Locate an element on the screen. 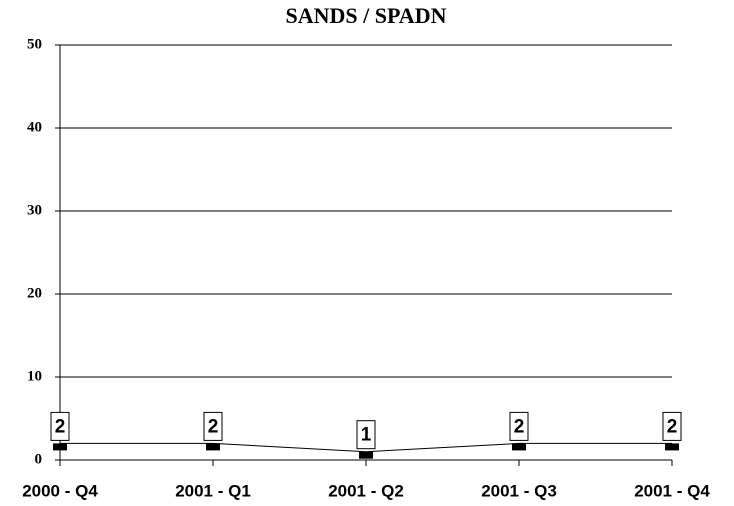 This screenshot has width=734, height=506. chart-title: SANDS / SPADN is located at coordinates (366, 15).